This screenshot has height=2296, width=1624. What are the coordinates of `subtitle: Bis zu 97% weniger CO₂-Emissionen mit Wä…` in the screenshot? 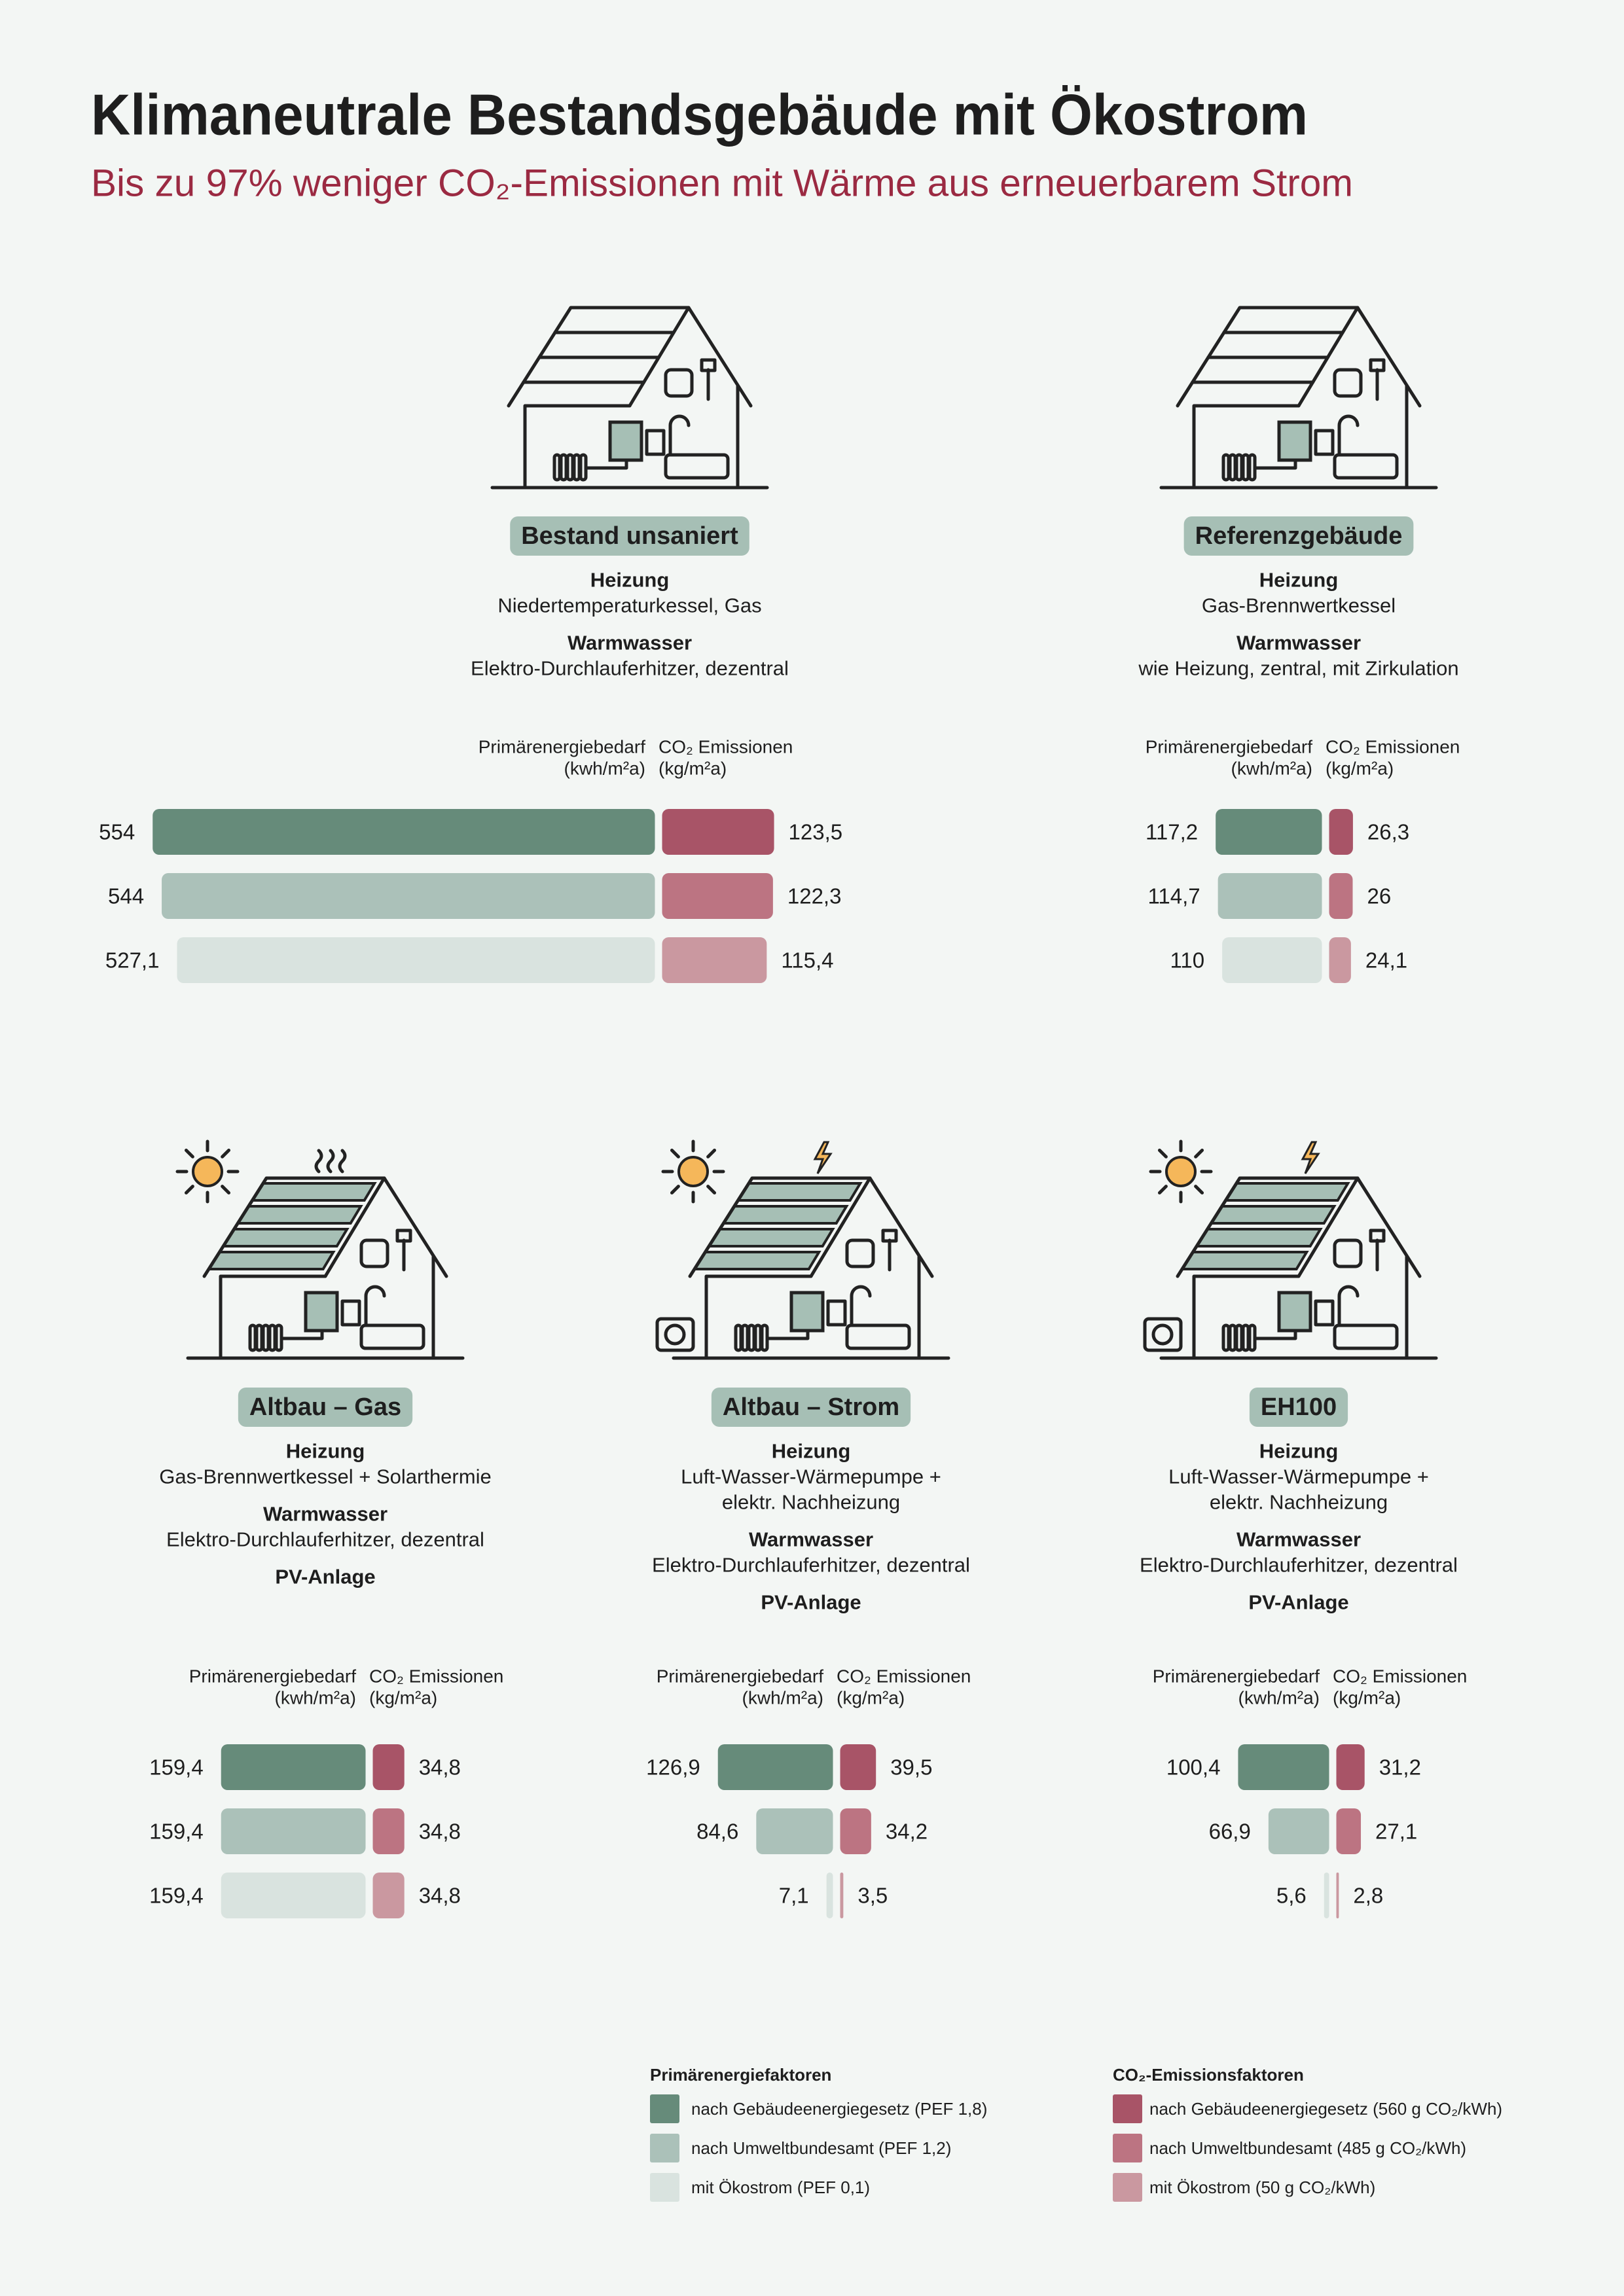 It's located at (722, 183).